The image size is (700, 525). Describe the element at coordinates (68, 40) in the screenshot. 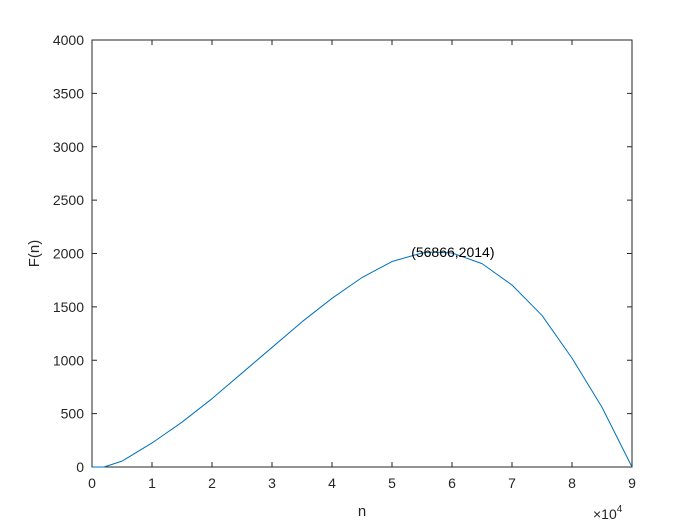

I see `y-tick-label: 4000` at that location.